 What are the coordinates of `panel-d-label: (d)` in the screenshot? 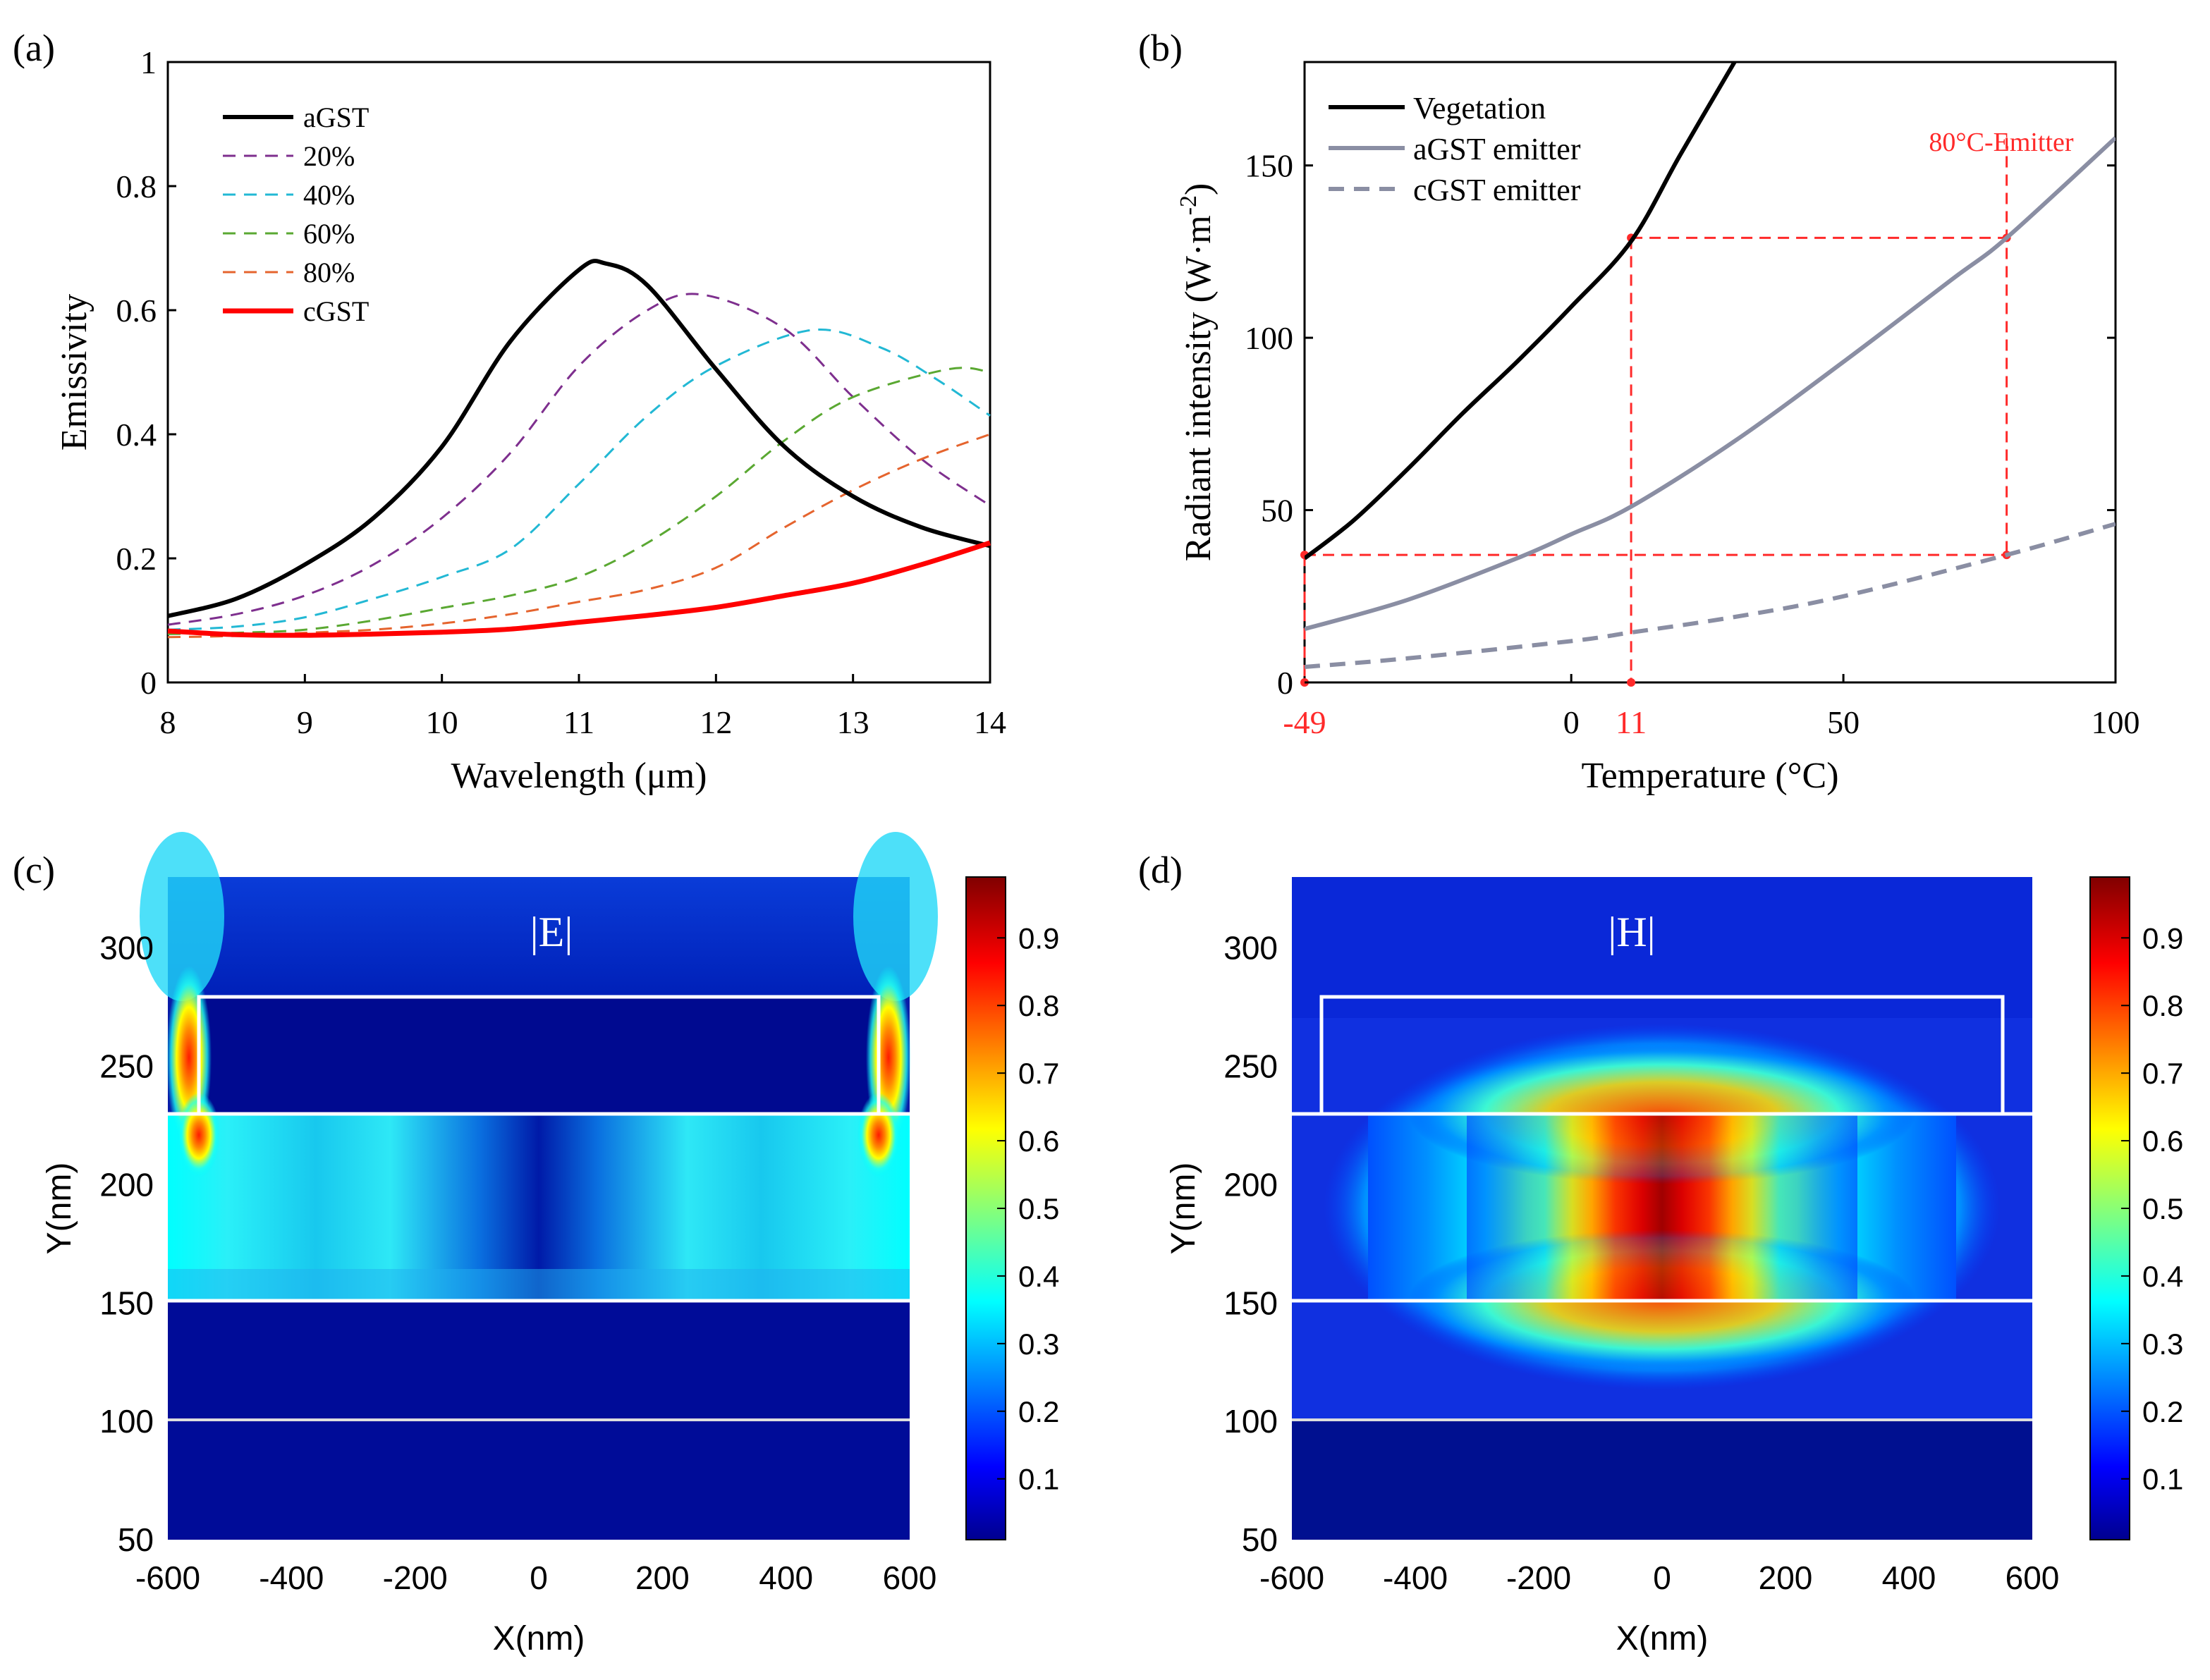 It's located at (1160, 870).